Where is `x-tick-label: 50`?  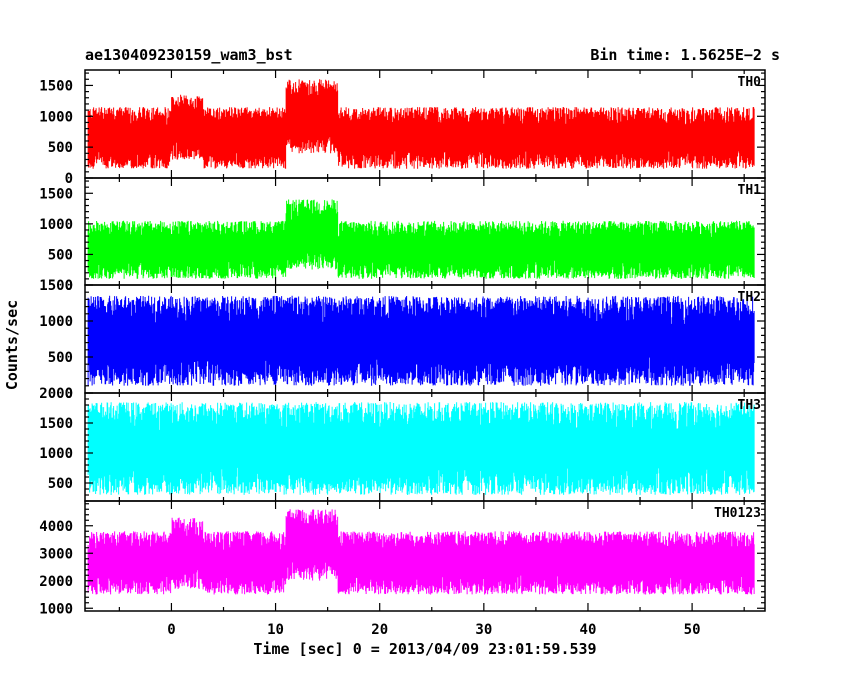
x-tick-label: 50 is located at coordinates (692, 630).